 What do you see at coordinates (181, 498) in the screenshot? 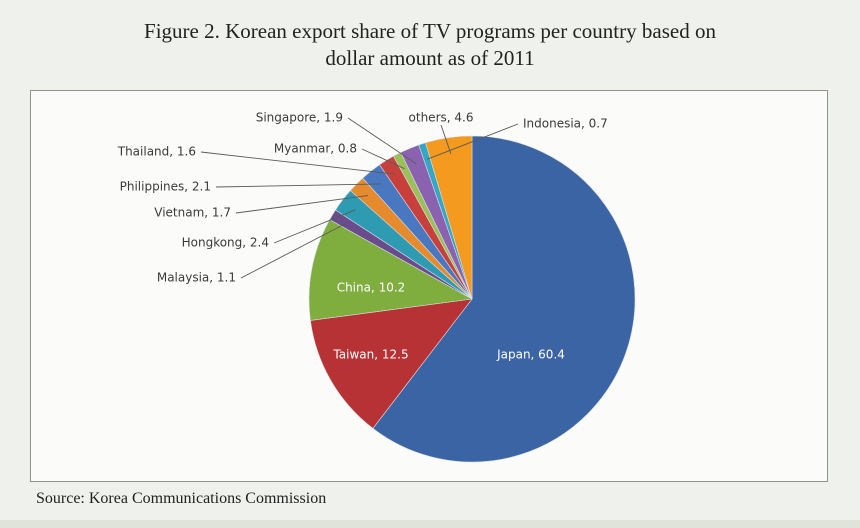
I see `source-note: Source: Korea Communications Commission` at bounding box center [181, 498].